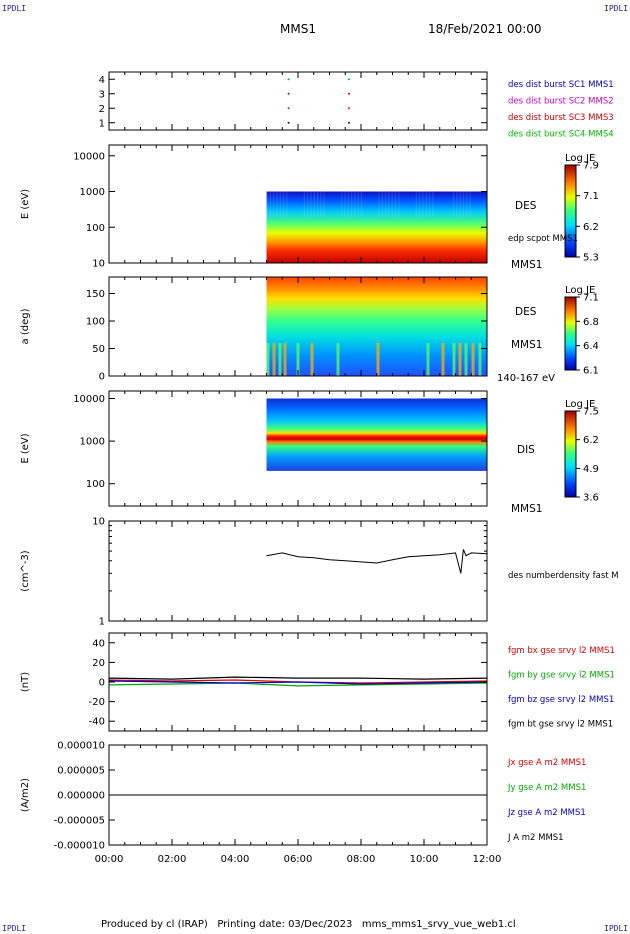 Image resolution: width=630 pixels, height=934 pixels. What do you see at coordinates (25, 448) in the screenshot?
I see `y-axis-label: E (eV)` at bounding box center [25, 448].